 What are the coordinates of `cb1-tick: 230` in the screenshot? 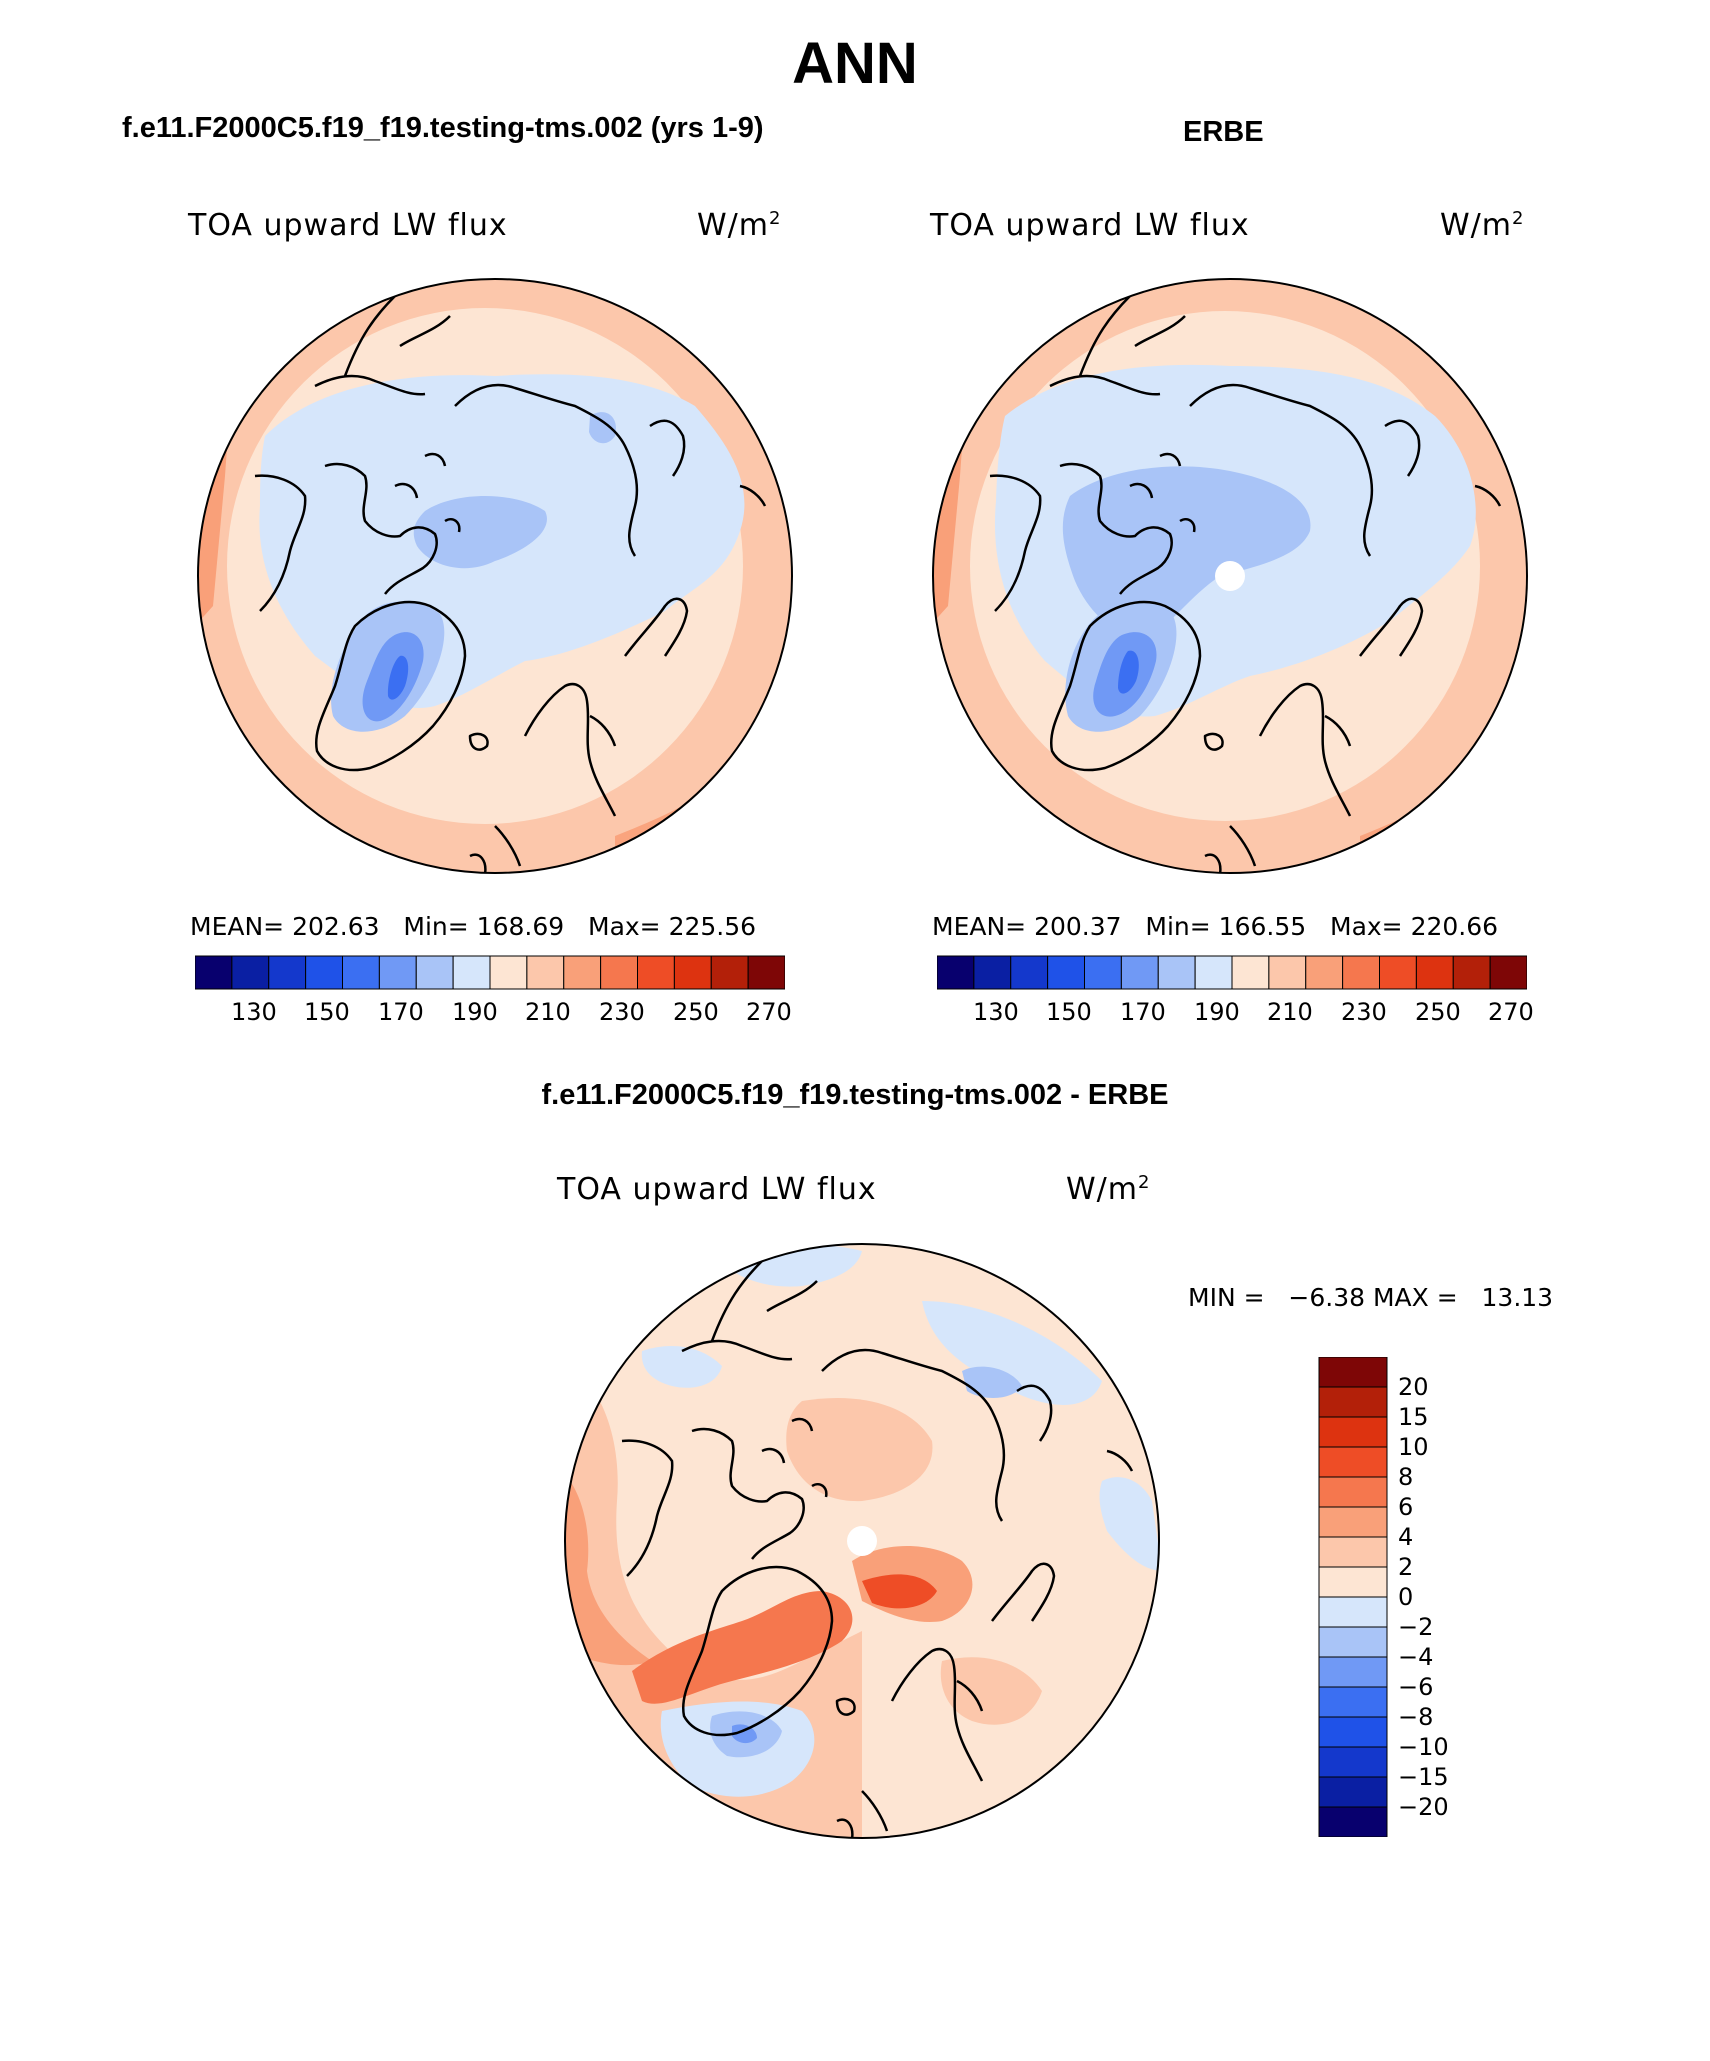 It's located at (622, 1012).